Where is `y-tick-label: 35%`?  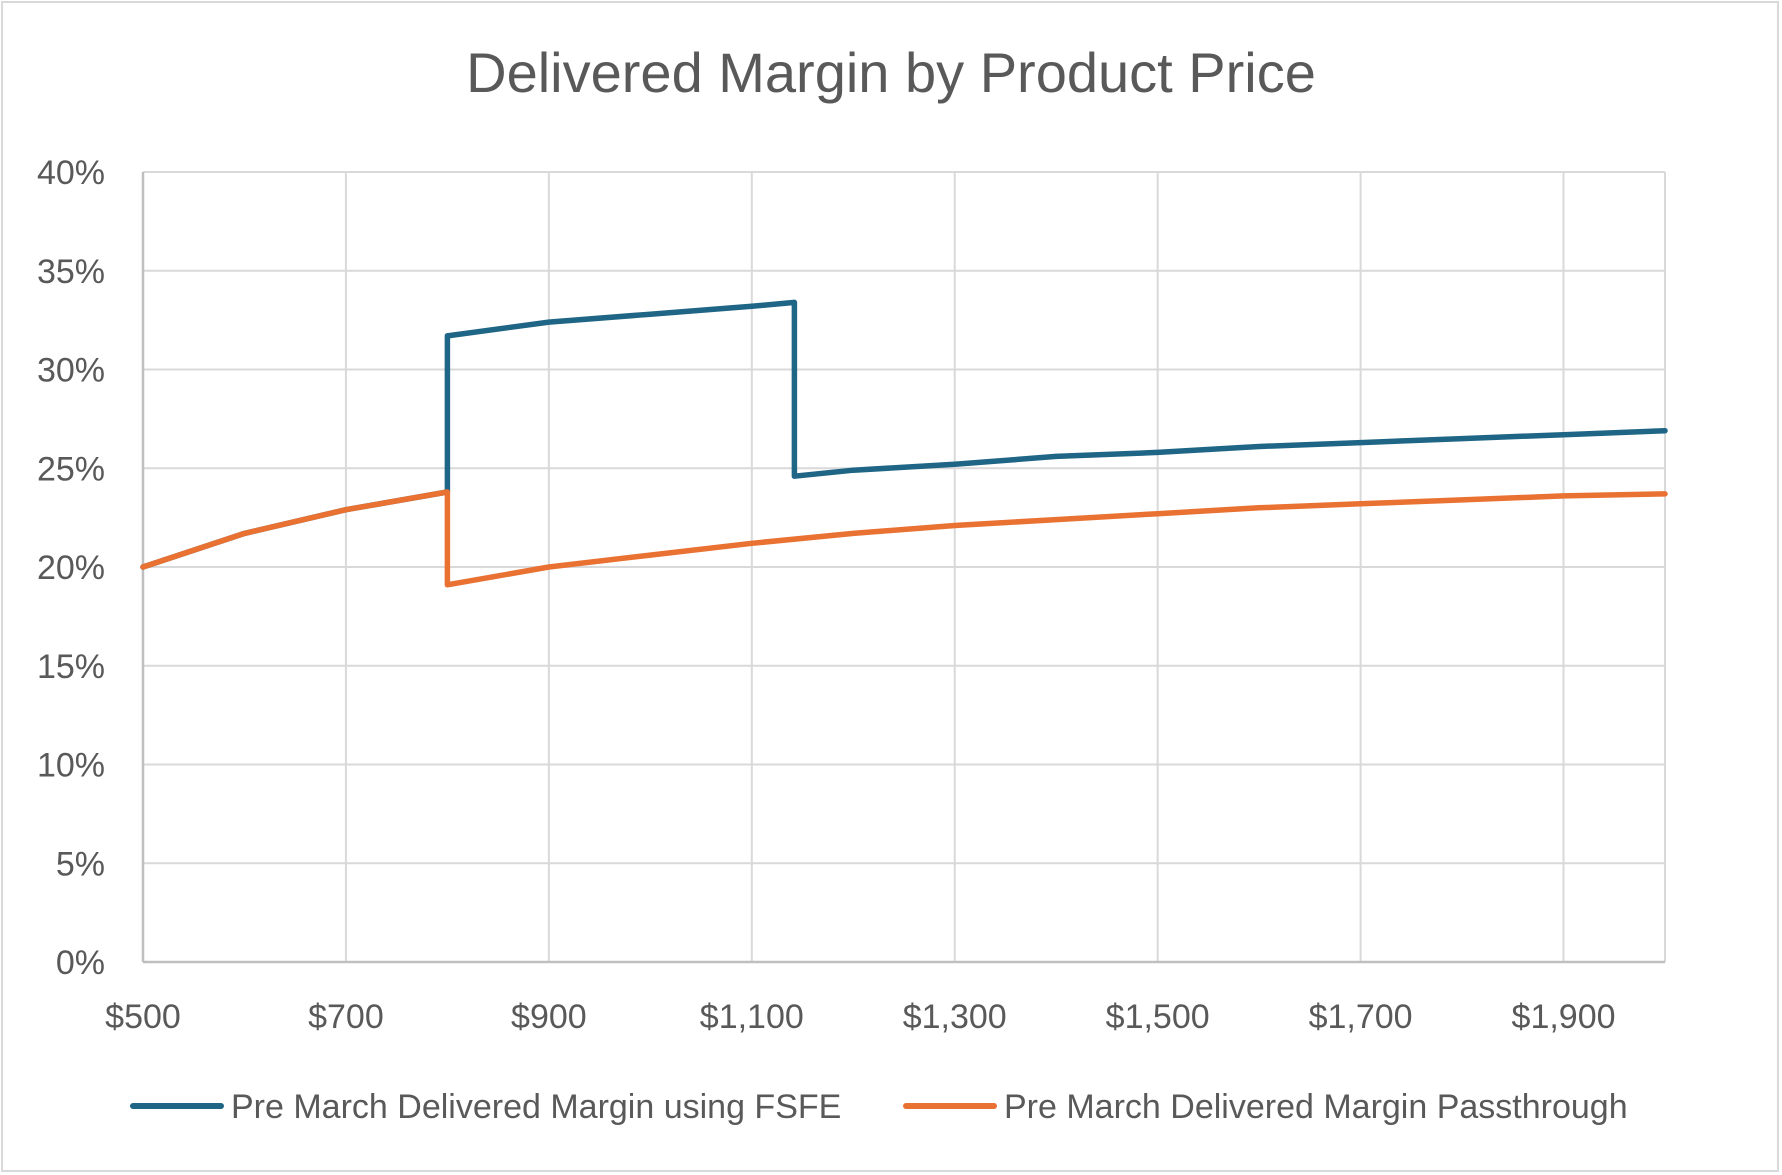
y-tick-label: 35% is located at coordinates (71, 272).